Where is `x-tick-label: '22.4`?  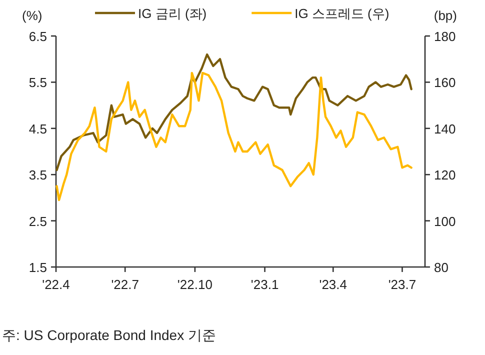
x-tick-label: '22.4 is located at coordinates (56, 284).